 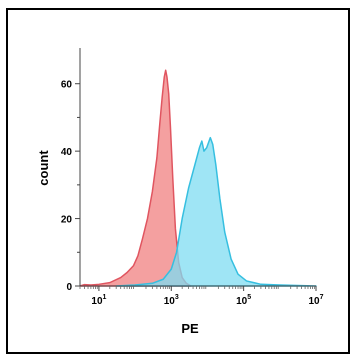 I want to click on y-tick-label: 0, so click(x=69, y=287).